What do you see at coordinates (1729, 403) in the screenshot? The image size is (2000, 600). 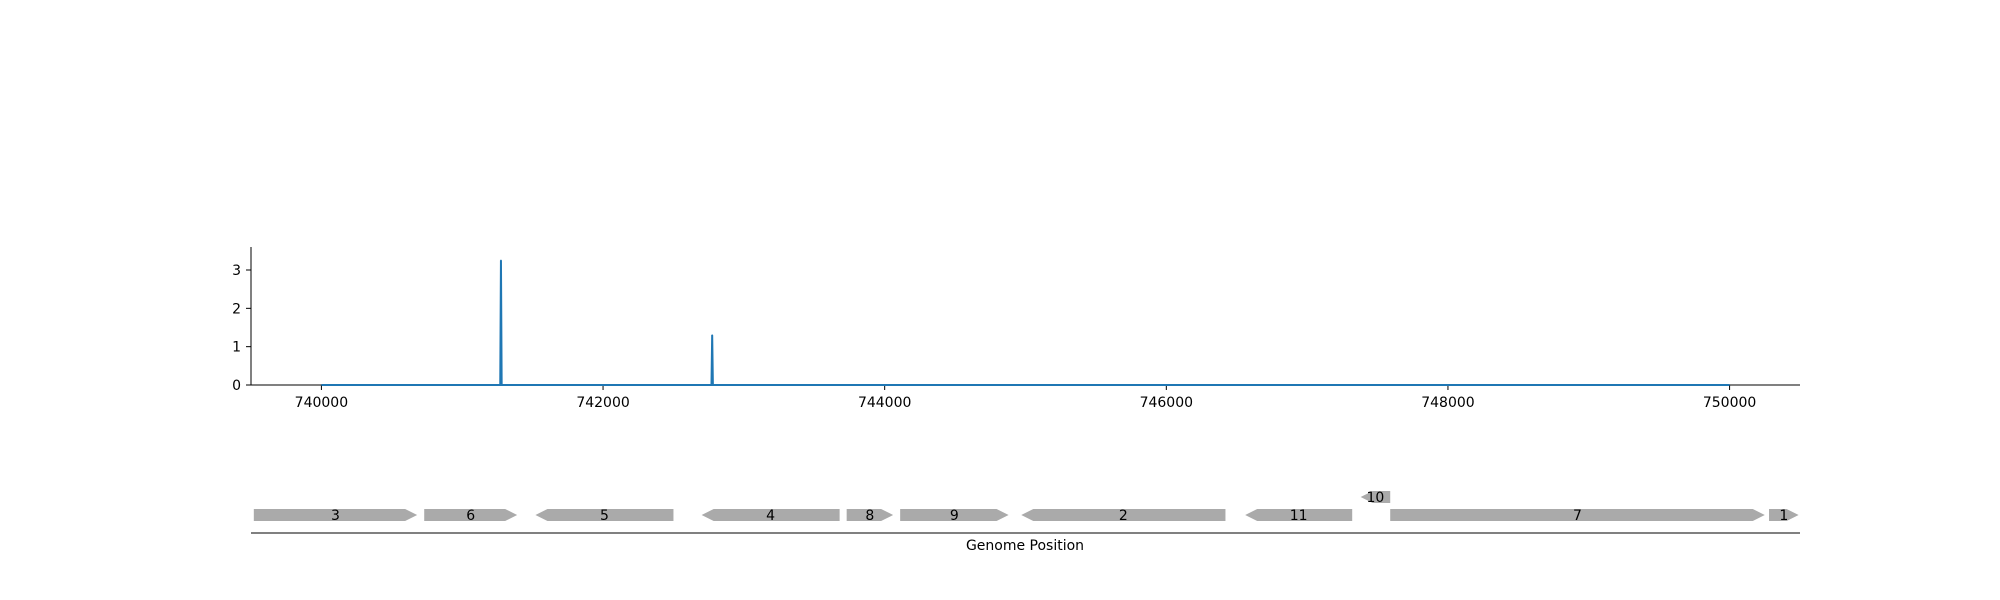 I see `x-tick-label: 750000` at bounding box center [1729, 403].